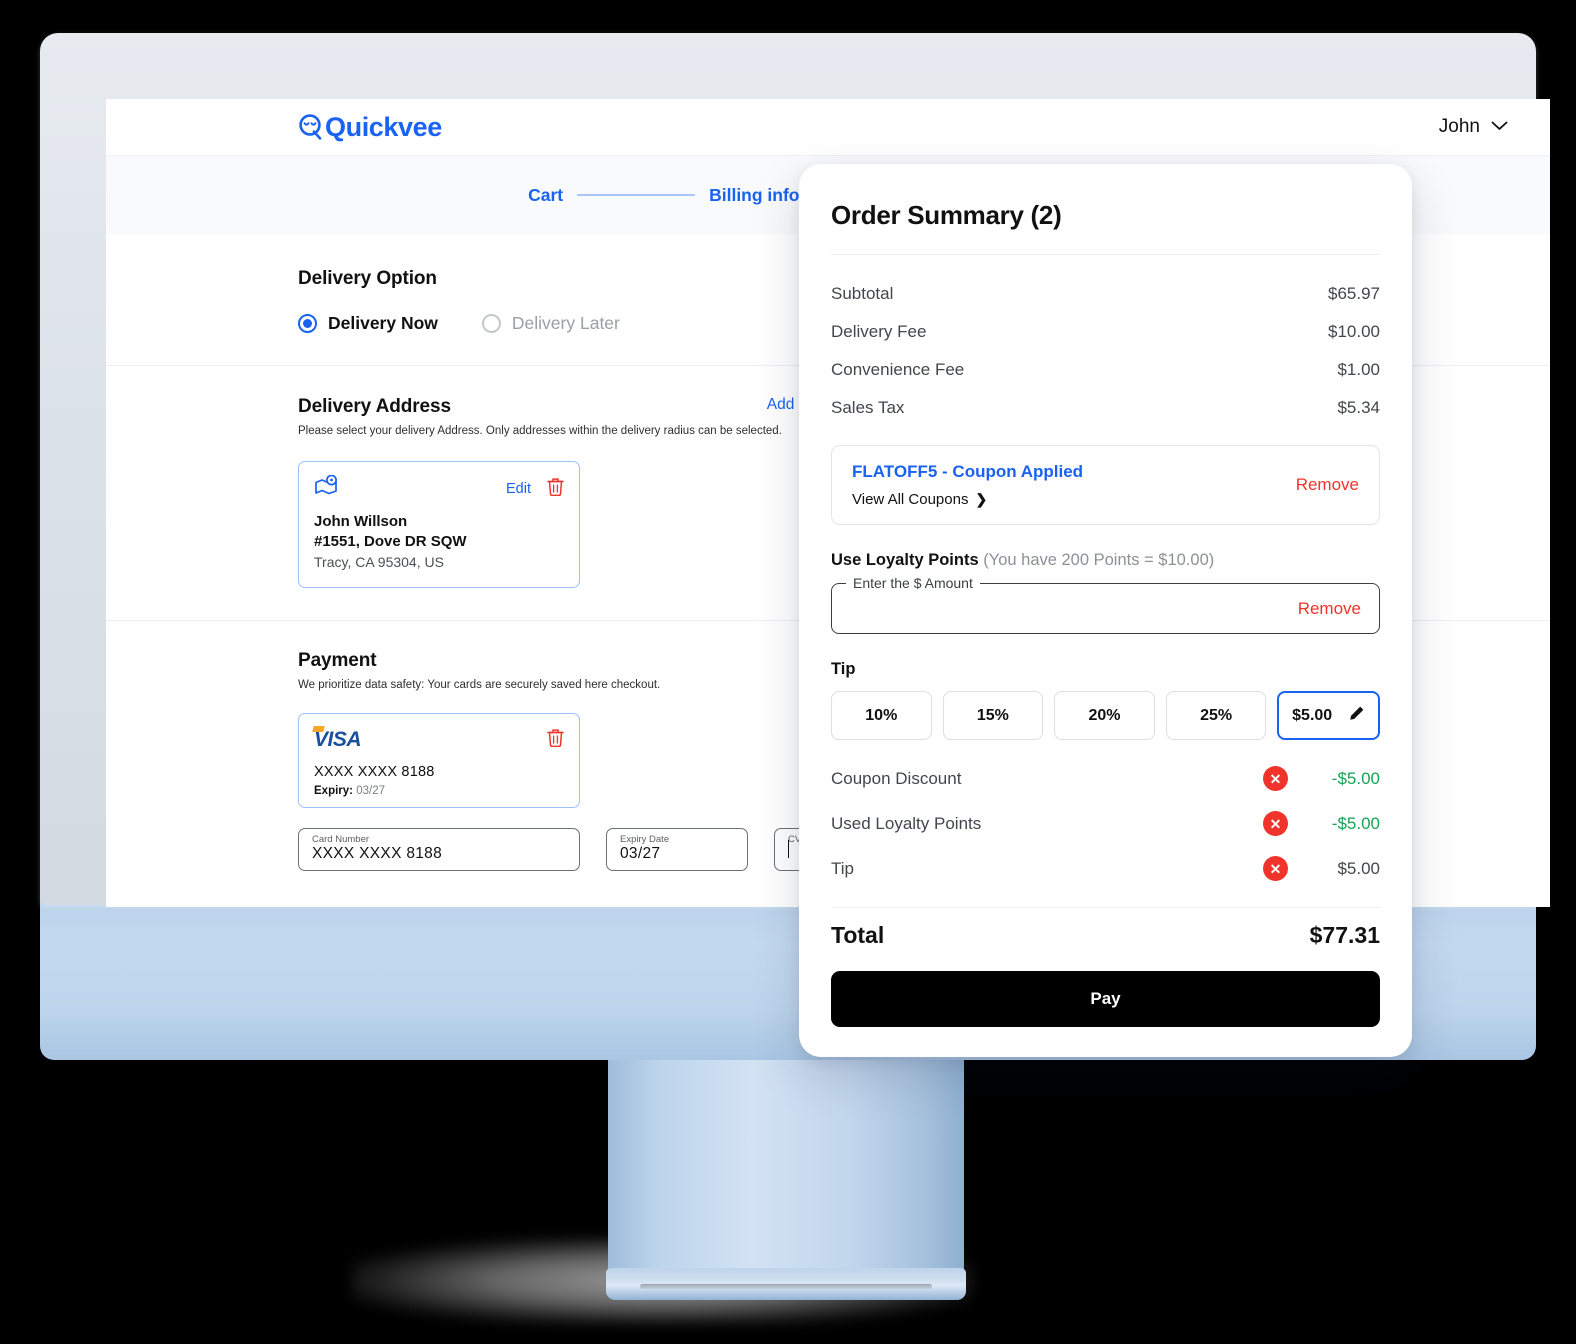 This screenshot has width=1576, height=1344. What do you see at coordinates (1275, 823) in the screenshot?
I see `remove-loyalty-points-icon: ✕` at bounding box center [1275, 823].